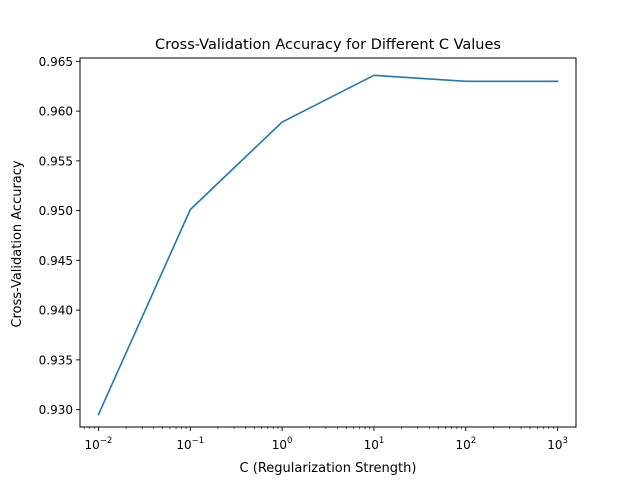 The image size is (640, 480). What do you see at coordinates (282, 444) in the screenshot?
I see `x-tick-label: 10⁰` at bounding box center [282, 444].